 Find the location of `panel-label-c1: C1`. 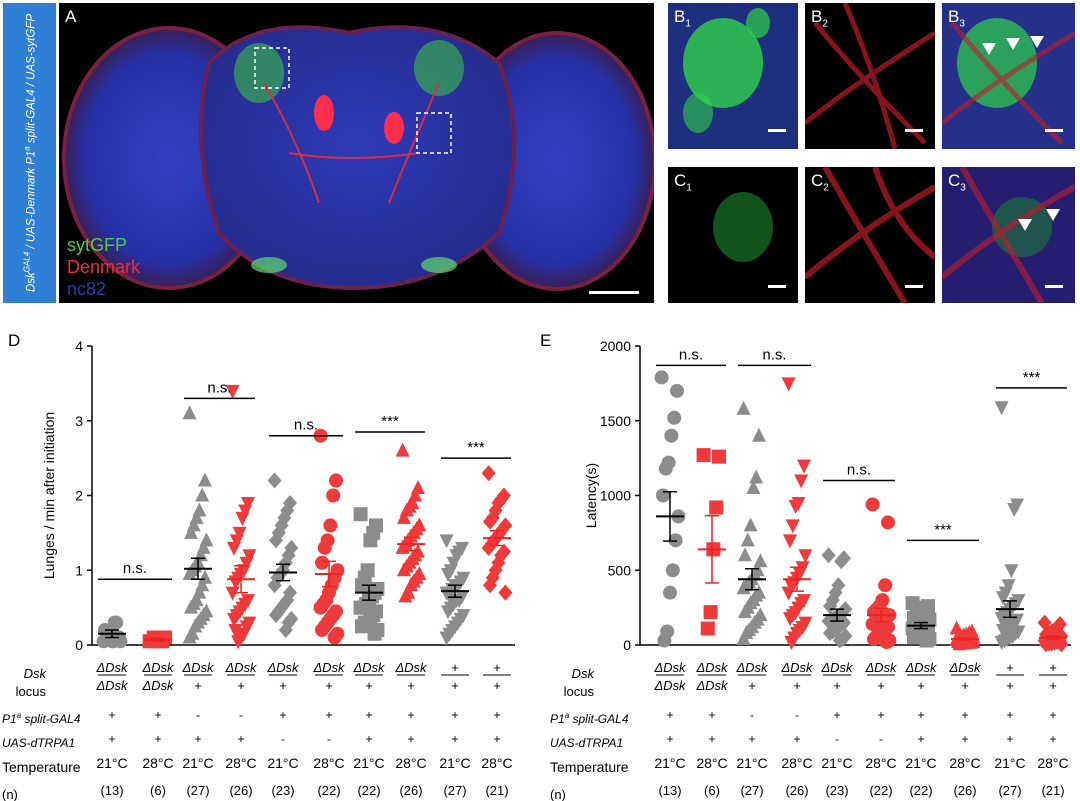

panel-label-c1: C1 is located at coordinates (683, 182).